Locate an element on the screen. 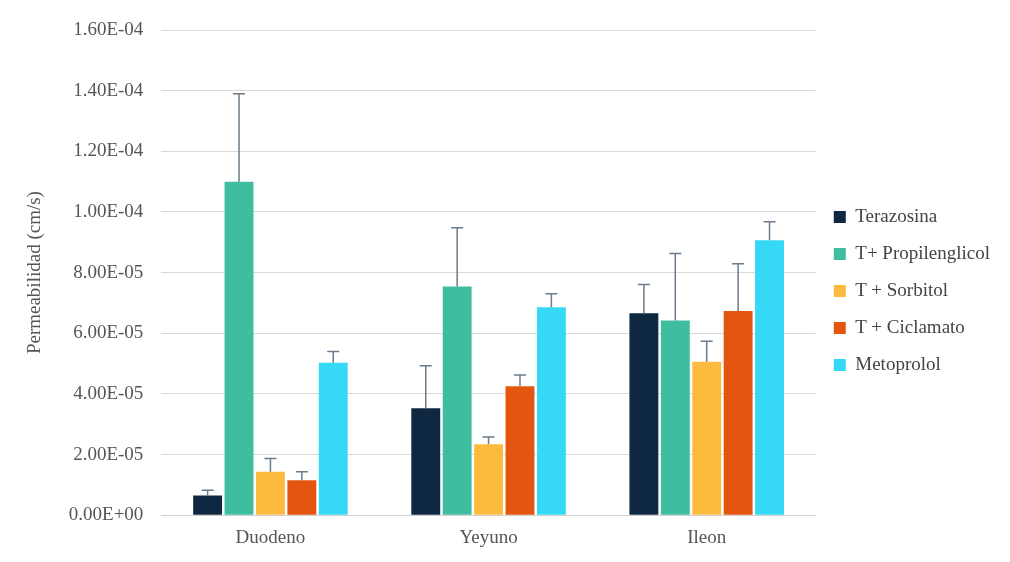 The image size is (1010, 562). legend-label: Metoprolol is located at coordinates (898, 363).